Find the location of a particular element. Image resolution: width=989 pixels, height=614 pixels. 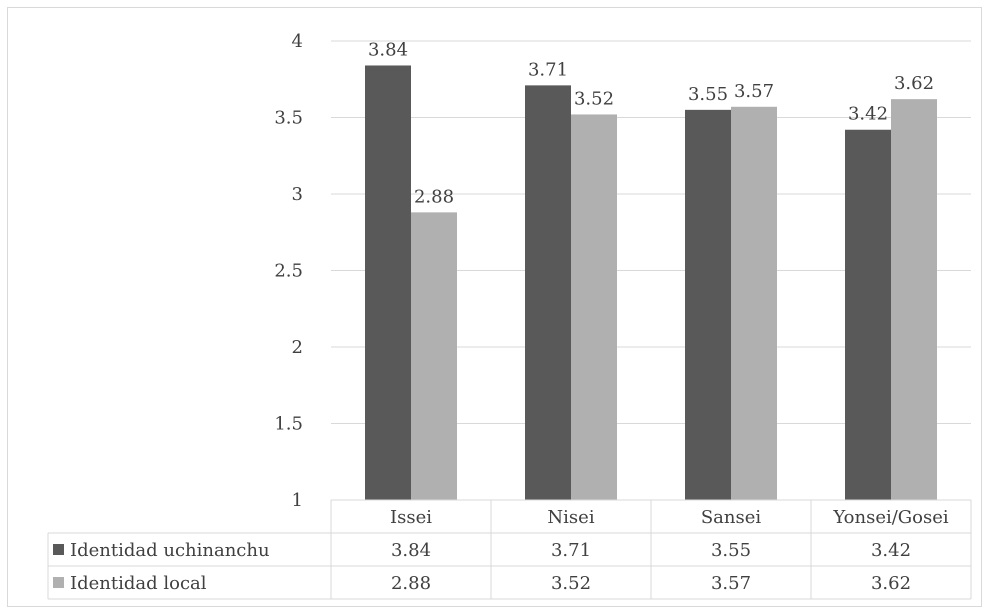

bar-uchinanchu-issei is located at coordinates (388, 283).